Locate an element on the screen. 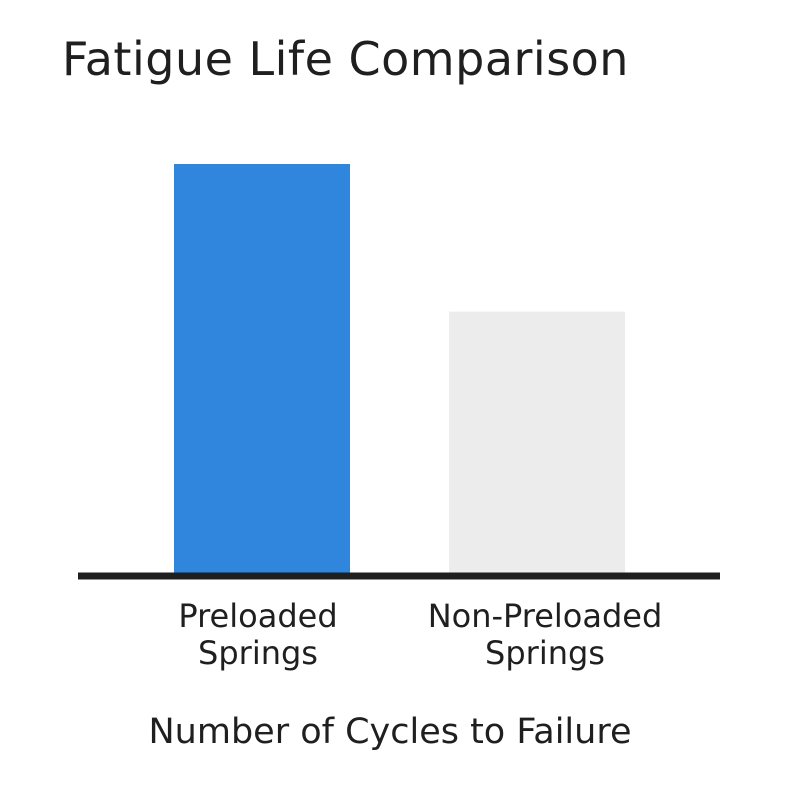 The height and width of the screenshot is (800, 800). x-tick-label-non-preloaded: Non-Preloaded Springs is located at coordinates (545, 635).